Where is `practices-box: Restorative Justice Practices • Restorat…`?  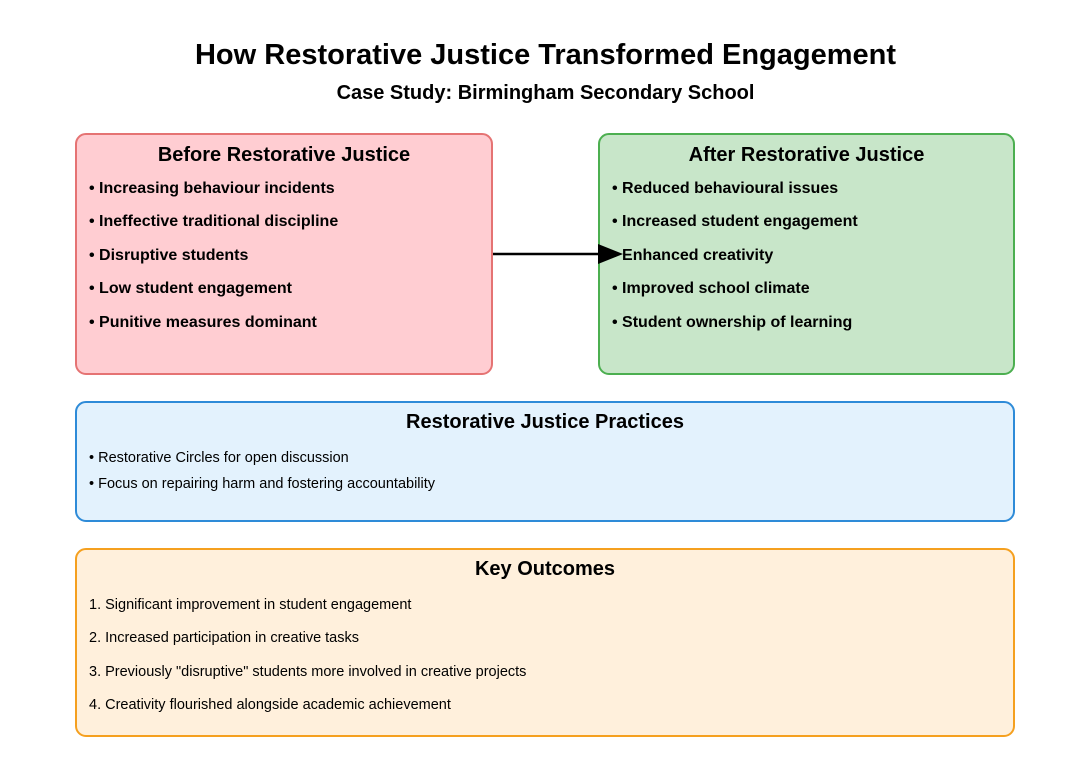 practices-box: Restorative Justice Practices • Restorat… is located at coordinates (545, 461).